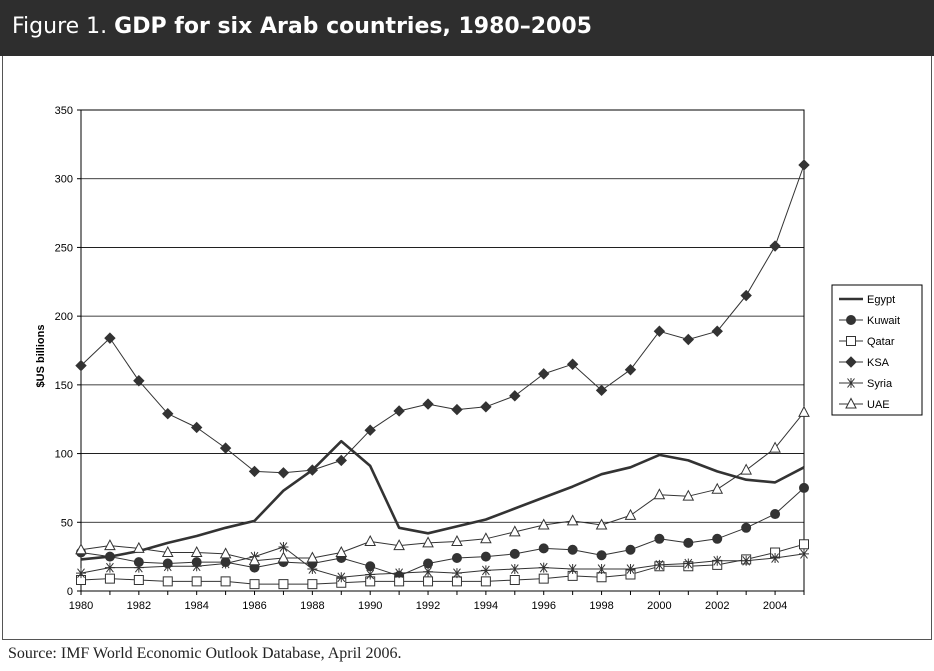 This screenshot has width=934, height=671. What do you see at coordinates (717, 606) in the screenshot?
I see `x-tick-label: 2002` at bounding box center [717, 606].